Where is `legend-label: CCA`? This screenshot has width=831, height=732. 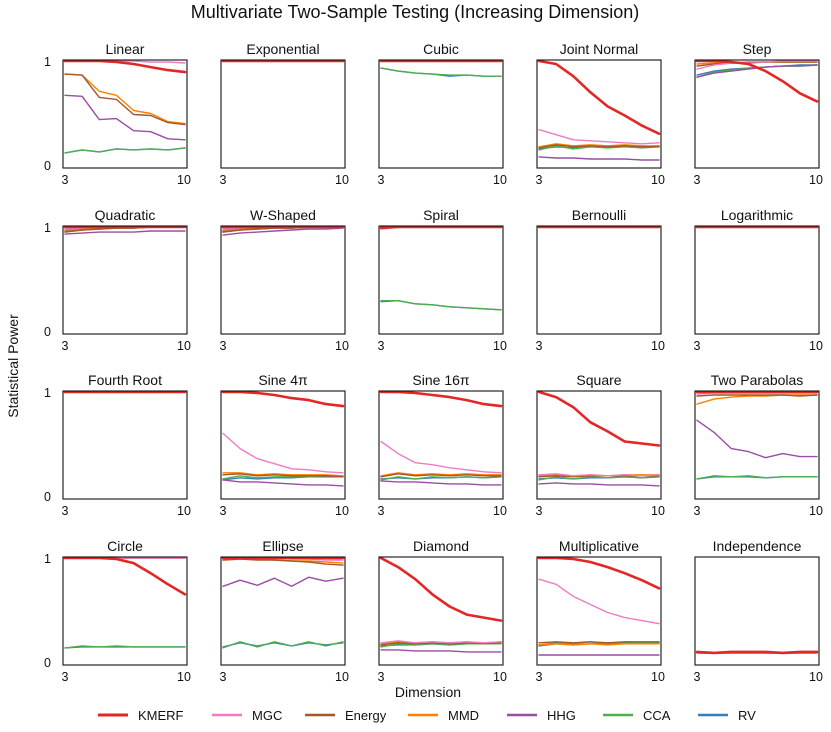
legend-label: CCA is located at coordinates (657, 715).